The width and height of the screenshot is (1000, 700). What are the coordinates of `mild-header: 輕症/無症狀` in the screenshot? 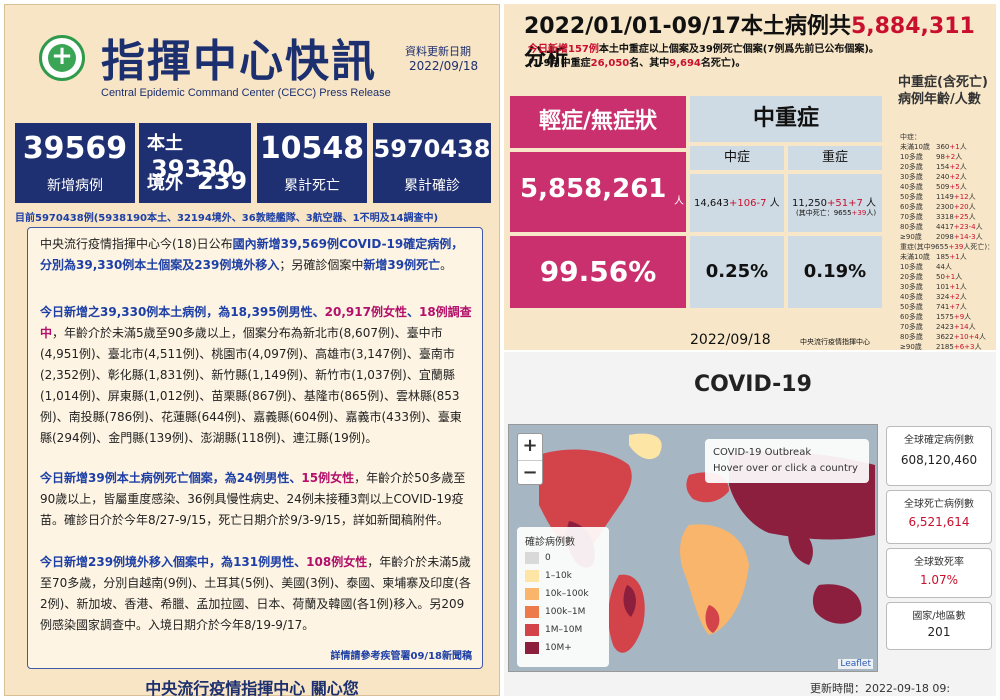 It's located at (598, 122).